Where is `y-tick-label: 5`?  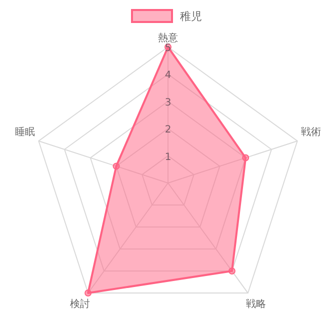
y-tick-label: 5 is located at coordinates (168, 48).